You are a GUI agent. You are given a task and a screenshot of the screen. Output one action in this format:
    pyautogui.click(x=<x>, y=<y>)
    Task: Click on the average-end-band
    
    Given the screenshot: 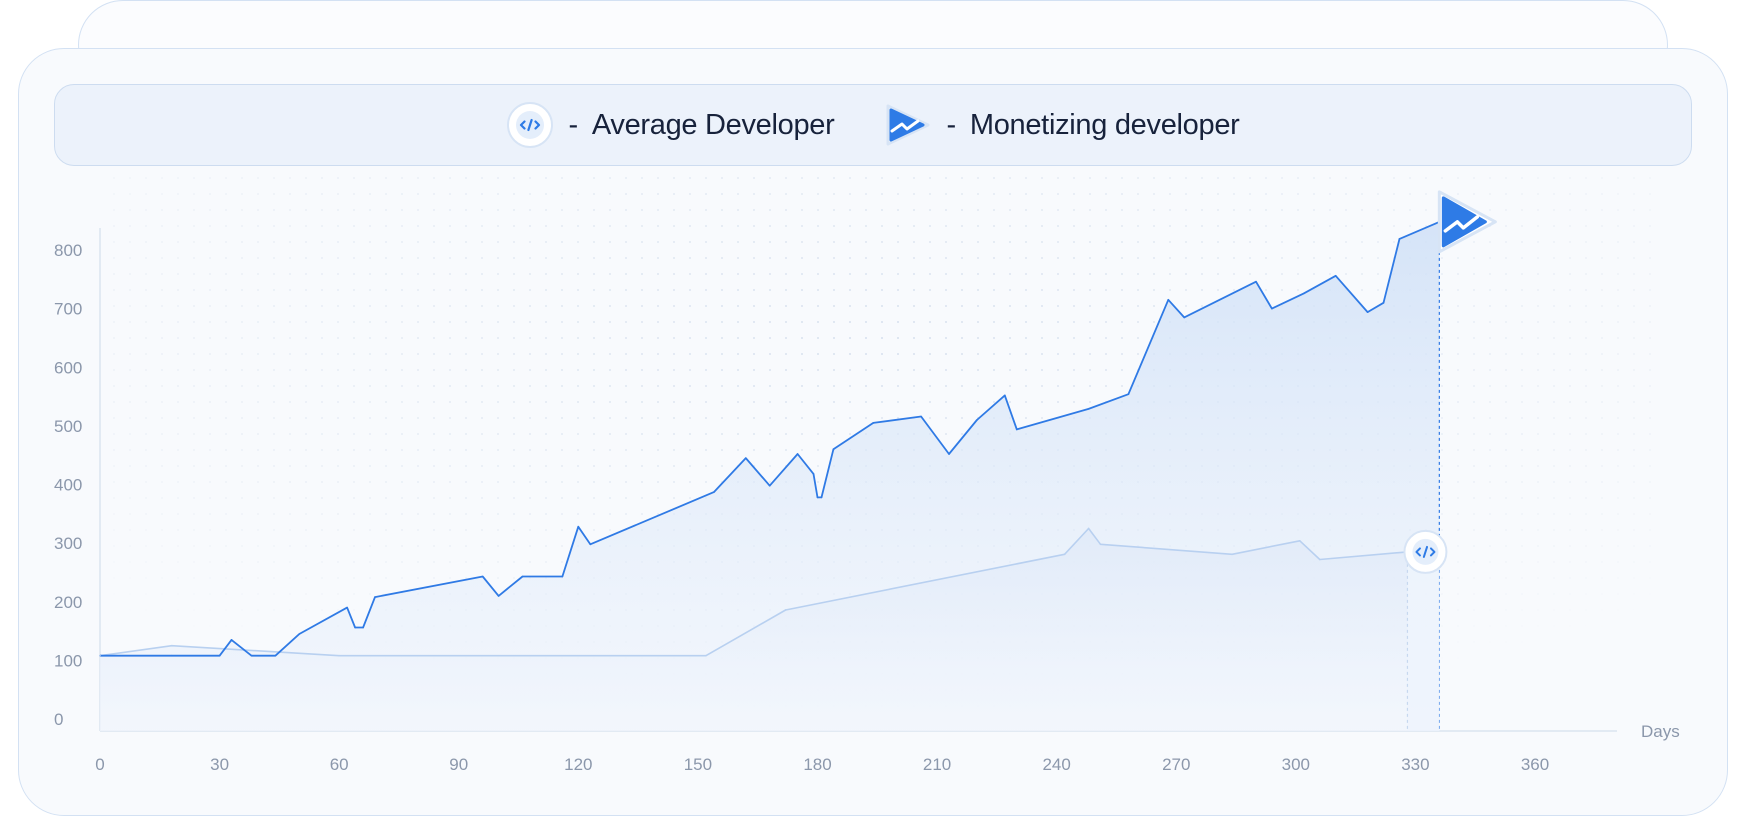 What is the action you would take?
    pyautogui.click(x=1423, y=641)
    